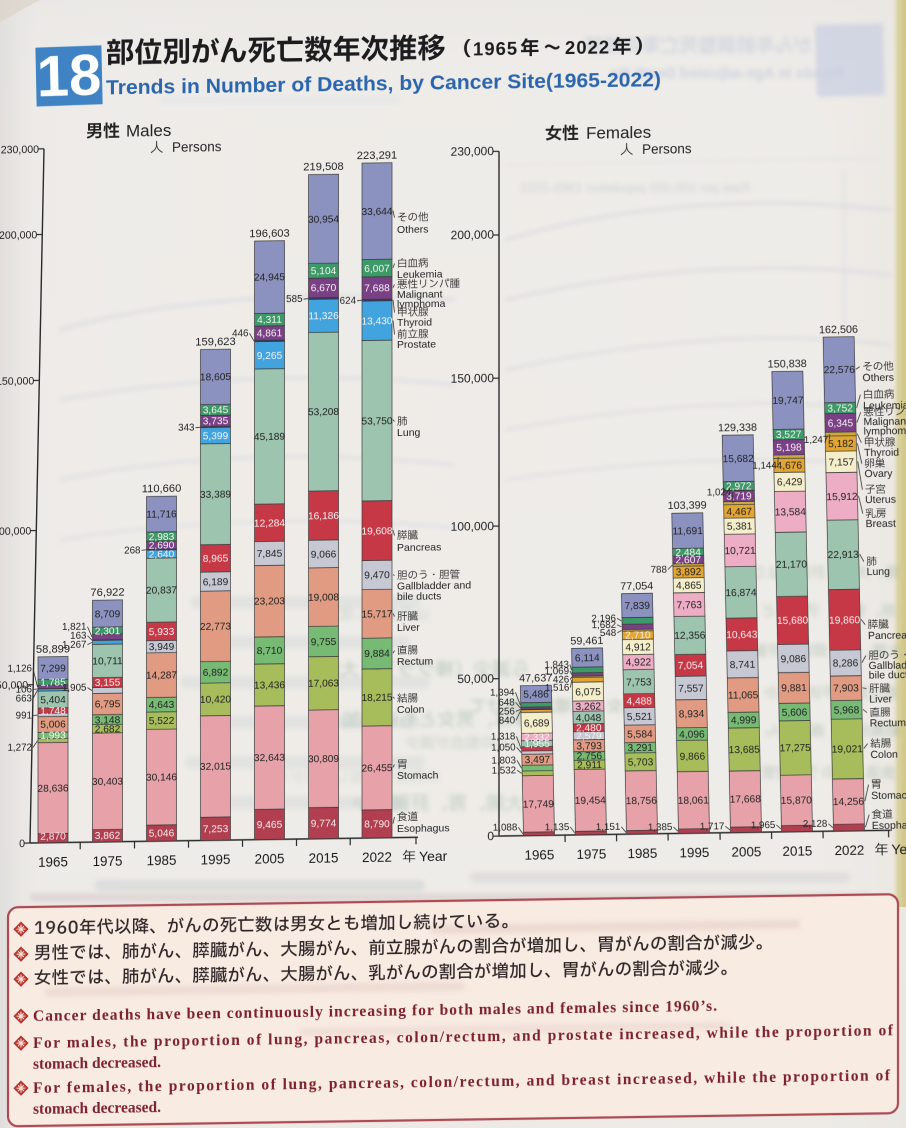 This screenshot has width=906, height=1128. Describe the element at coordinates (323, 516) in the screenshot. I see `svg-text: 16,186` at that location.